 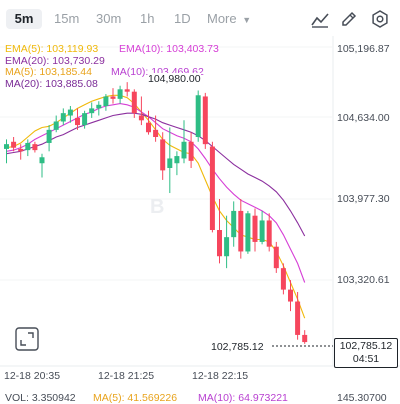 What do you see at coordinates (363, 49) in the screenshot?
I see `price-tick: 105,196.87` at bounding box center [363, 49].